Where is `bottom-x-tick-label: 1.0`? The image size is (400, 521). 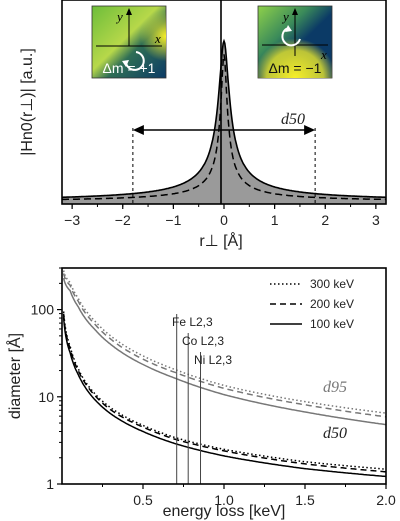 bottom-x-tick-label: 1.0 is located at coordinates (224, 500).